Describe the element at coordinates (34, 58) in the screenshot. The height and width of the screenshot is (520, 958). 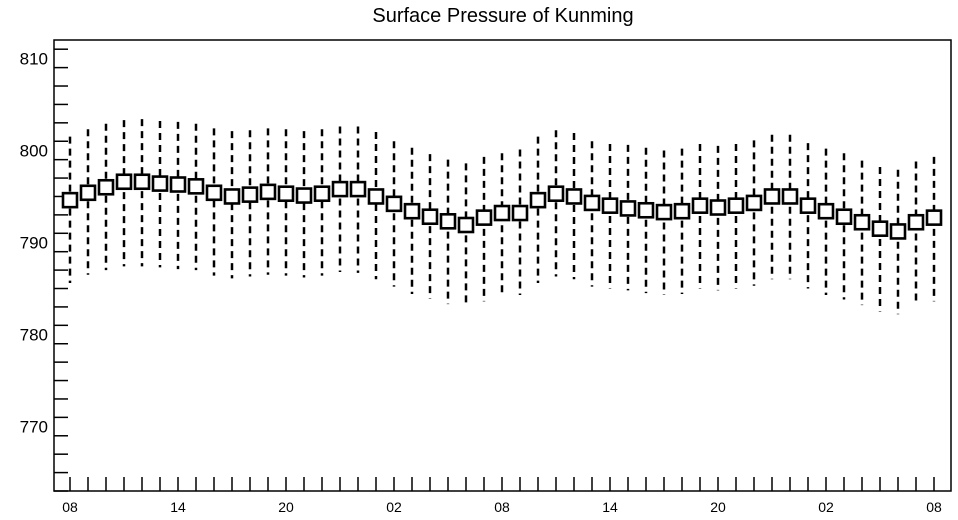
I see `y-tick-label: 810` at that location.